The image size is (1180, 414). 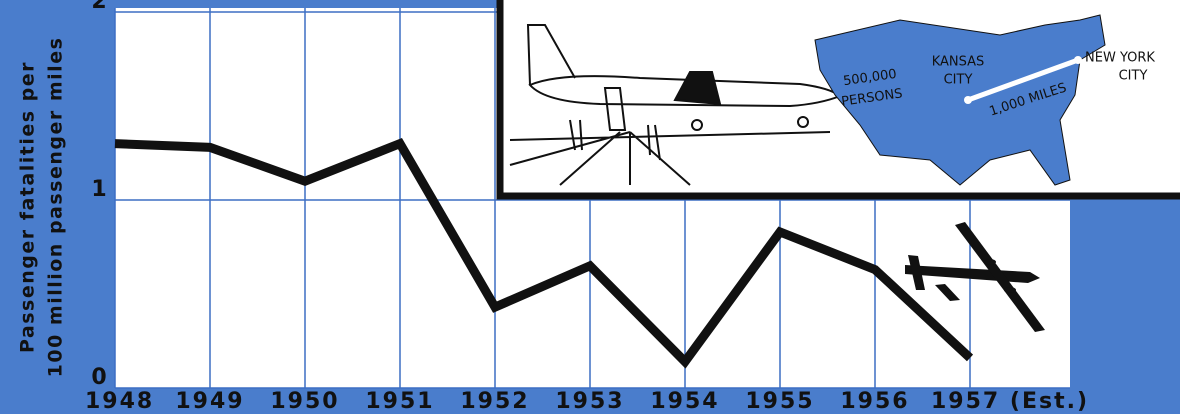 What do you see at coordinates (1010, 401) in the screenshot?
I see `x-tick-label: 1957 (Est.)` at bounding box center [1010, 401].